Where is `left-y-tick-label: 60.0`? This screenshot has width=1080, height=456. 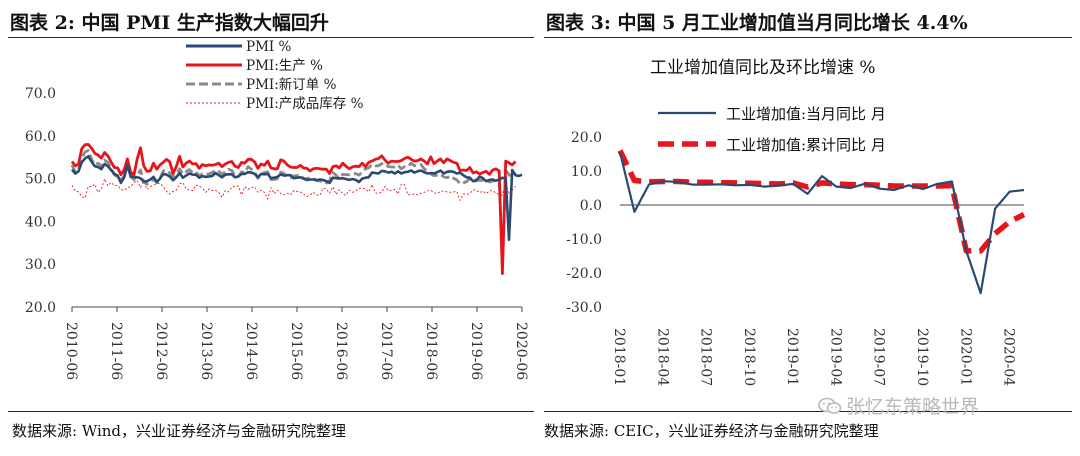
left-y-tick-label: 60.0 is located at coordinates (40, 137).